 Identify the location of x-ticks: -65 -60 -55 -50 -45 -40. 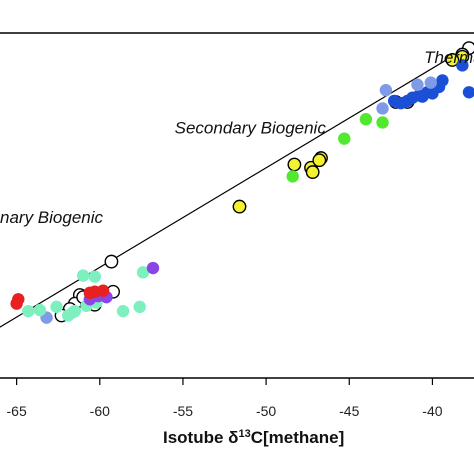
(225, 398).